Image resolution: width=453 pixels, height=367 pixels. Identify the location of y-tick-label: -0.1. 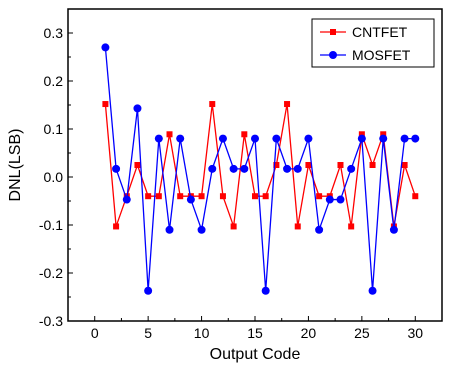
(51, 225).